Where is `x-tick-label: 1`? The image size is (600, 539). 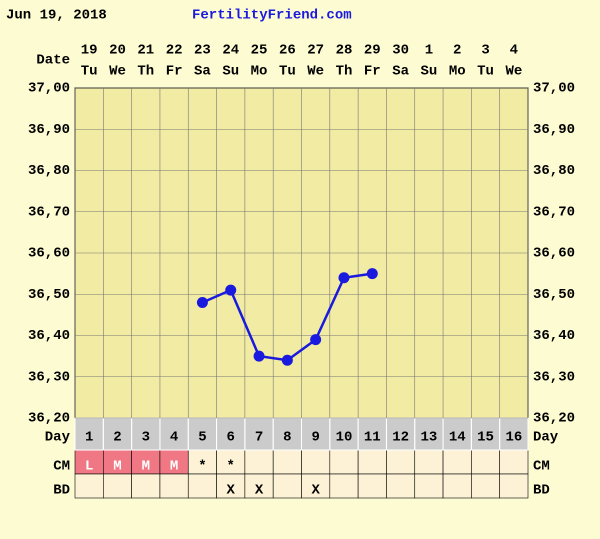
x-tick-label: 1 is located at coordinates (89, 438).